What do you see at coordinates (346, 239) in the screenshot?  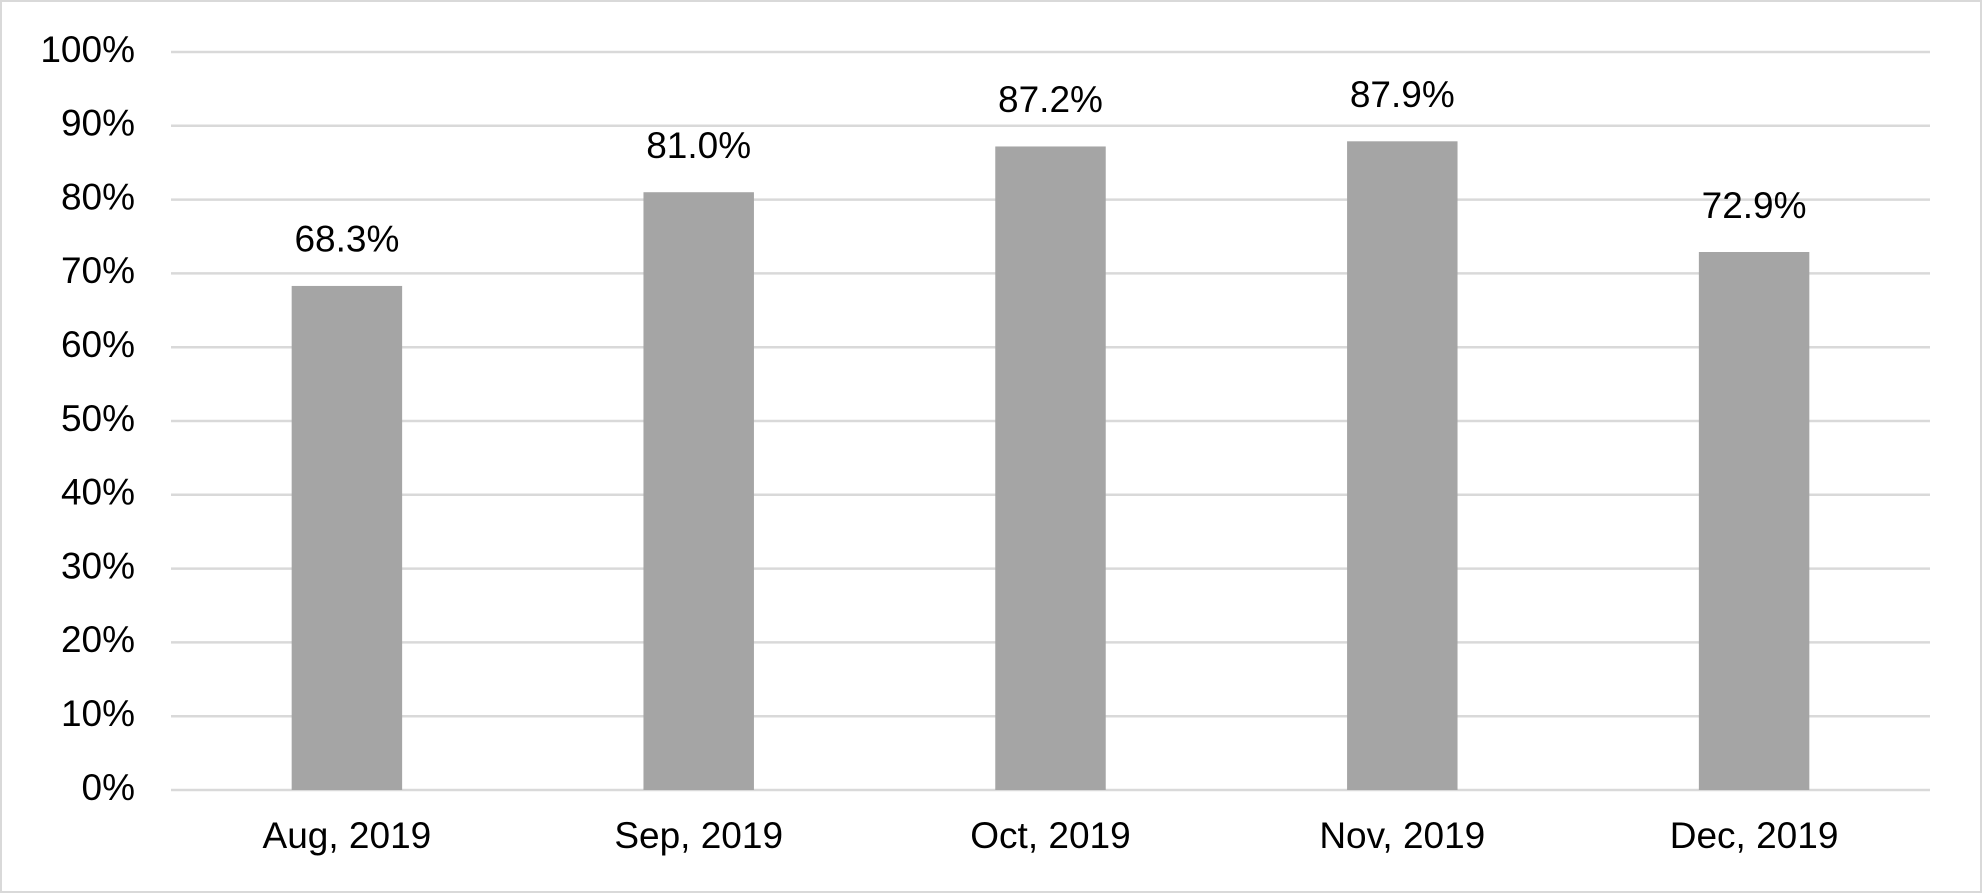 I see `value-label: 68.3%` at bounding box center [346, 239].